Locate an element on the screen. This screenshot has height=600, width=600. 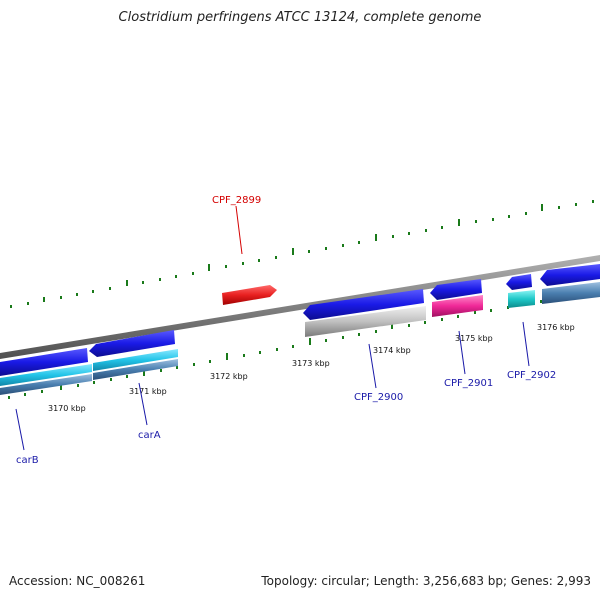
cpf2900-leader is located at coordinates (372, 366).